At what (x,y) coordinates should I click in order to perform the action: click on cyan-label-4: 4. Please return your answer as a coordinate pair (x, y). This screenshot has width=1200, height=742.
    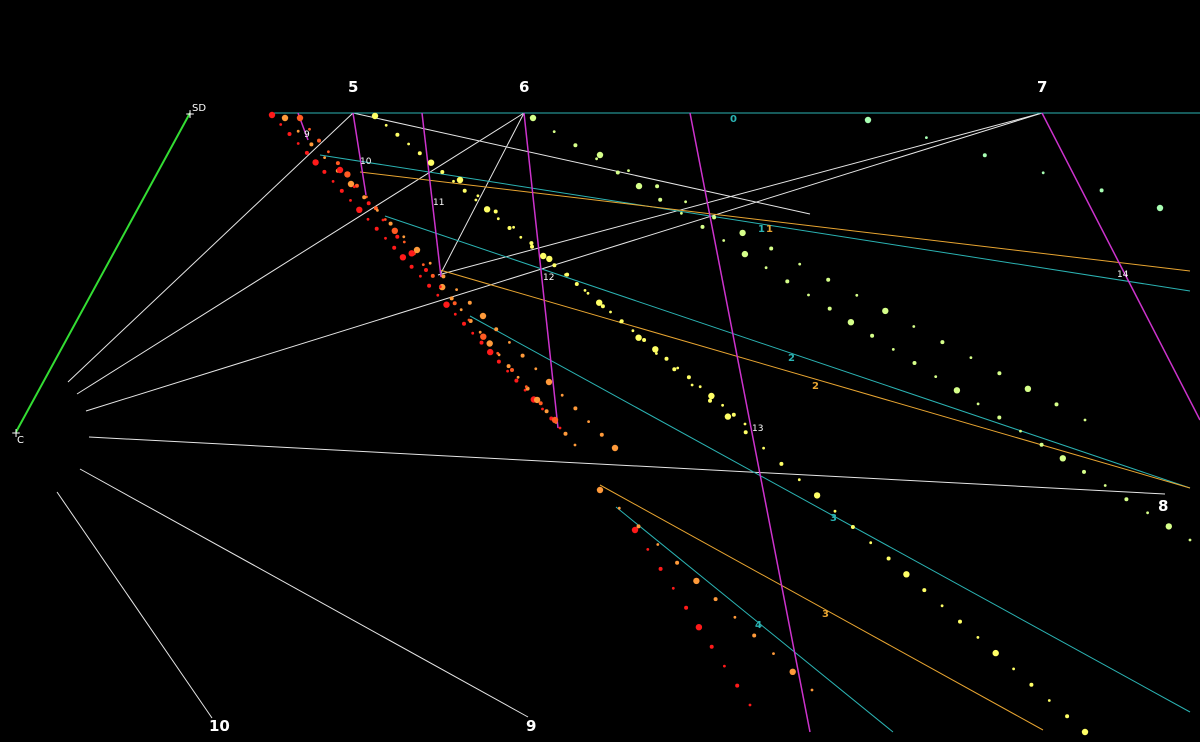
    Looking at the image, I should click on (758, 625).